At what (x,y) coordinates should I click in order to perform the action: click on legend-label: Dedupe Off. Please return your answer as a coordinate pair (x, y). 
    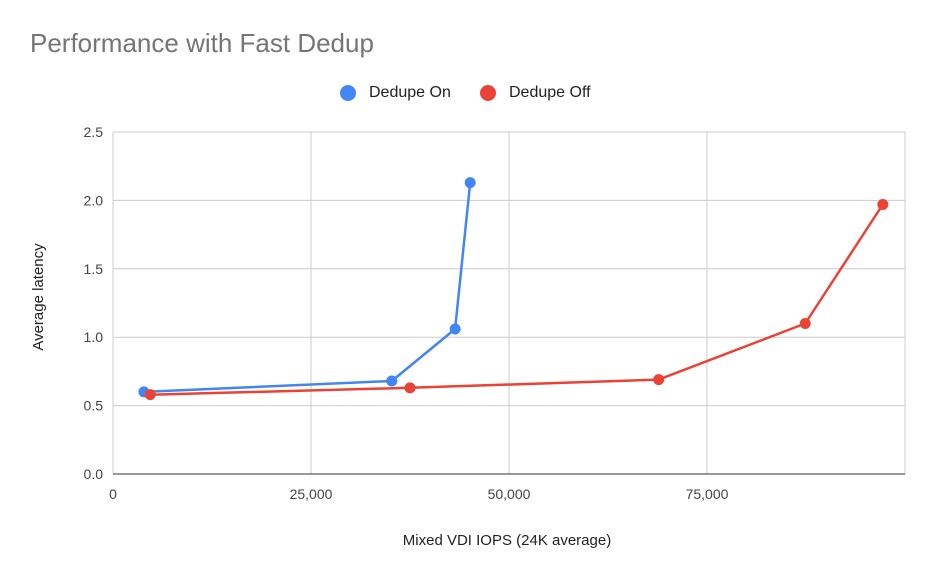
    Looking at the image, I should click on (550, 92).